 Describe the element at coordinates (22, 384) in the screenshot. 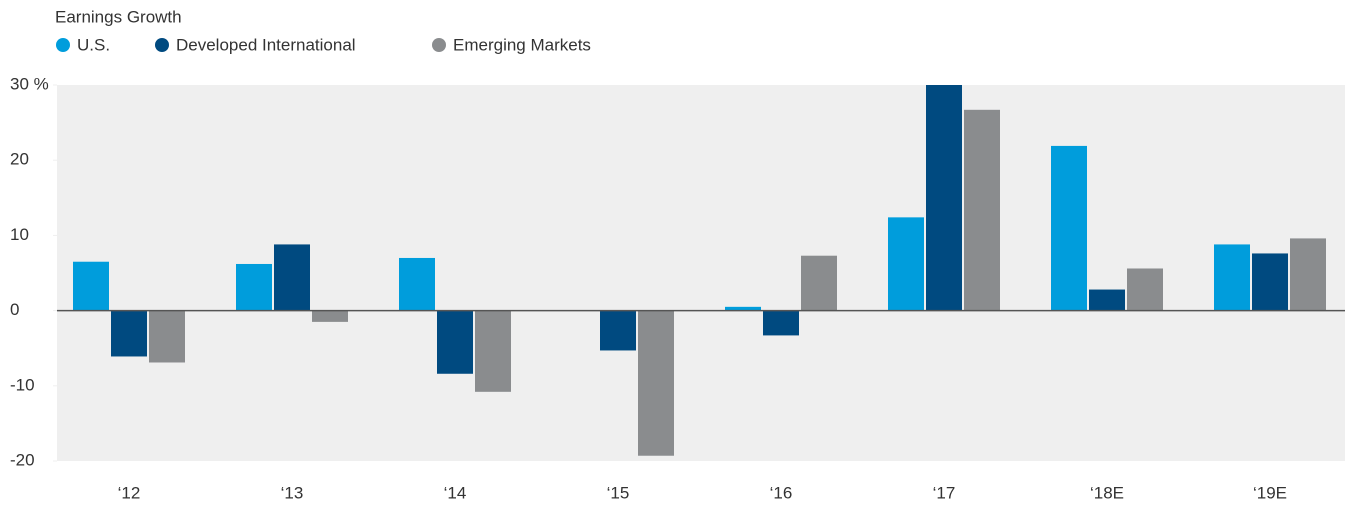

I see `y-tick-label: -10` at that location.